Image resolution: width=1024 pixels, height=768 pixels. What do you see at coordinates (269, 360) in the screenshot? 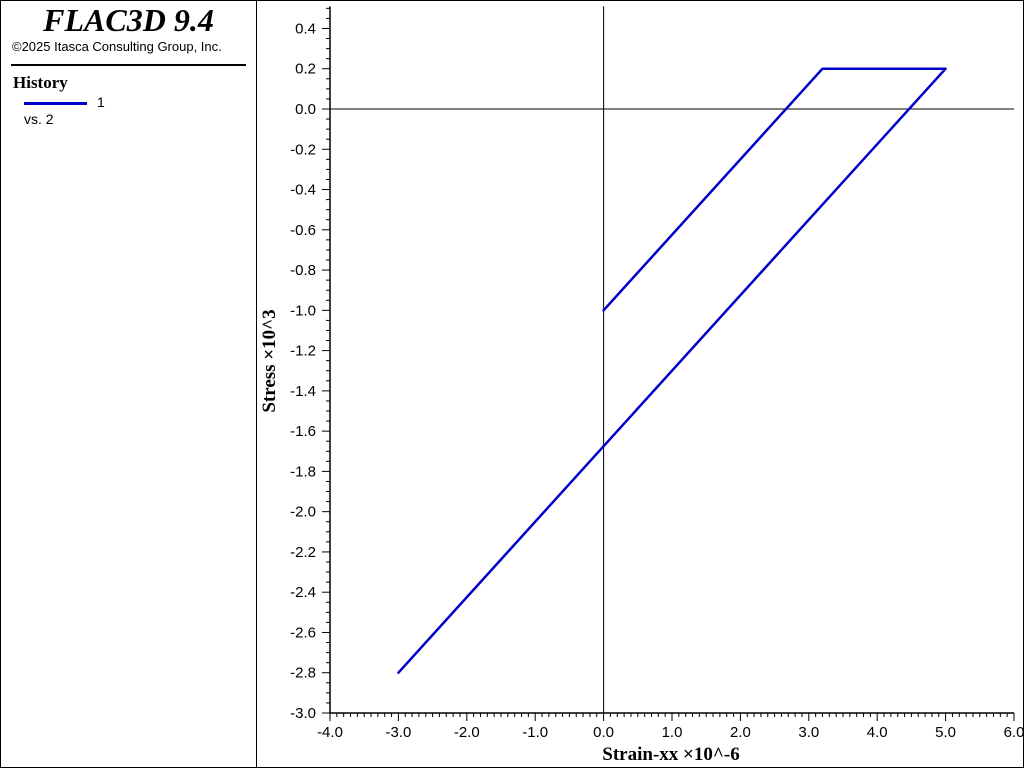
I see `y-axis-title: Stress ×10^3` at bounding box center [269, 360].